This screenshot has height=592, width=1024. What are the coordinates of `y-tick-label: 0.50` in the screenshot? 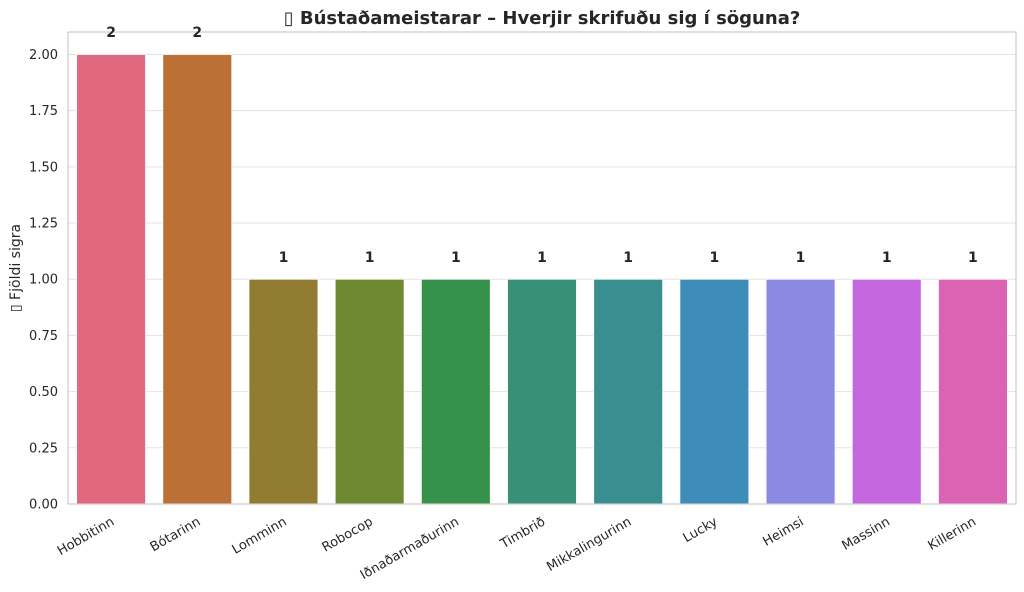 It's located at (43, 392).